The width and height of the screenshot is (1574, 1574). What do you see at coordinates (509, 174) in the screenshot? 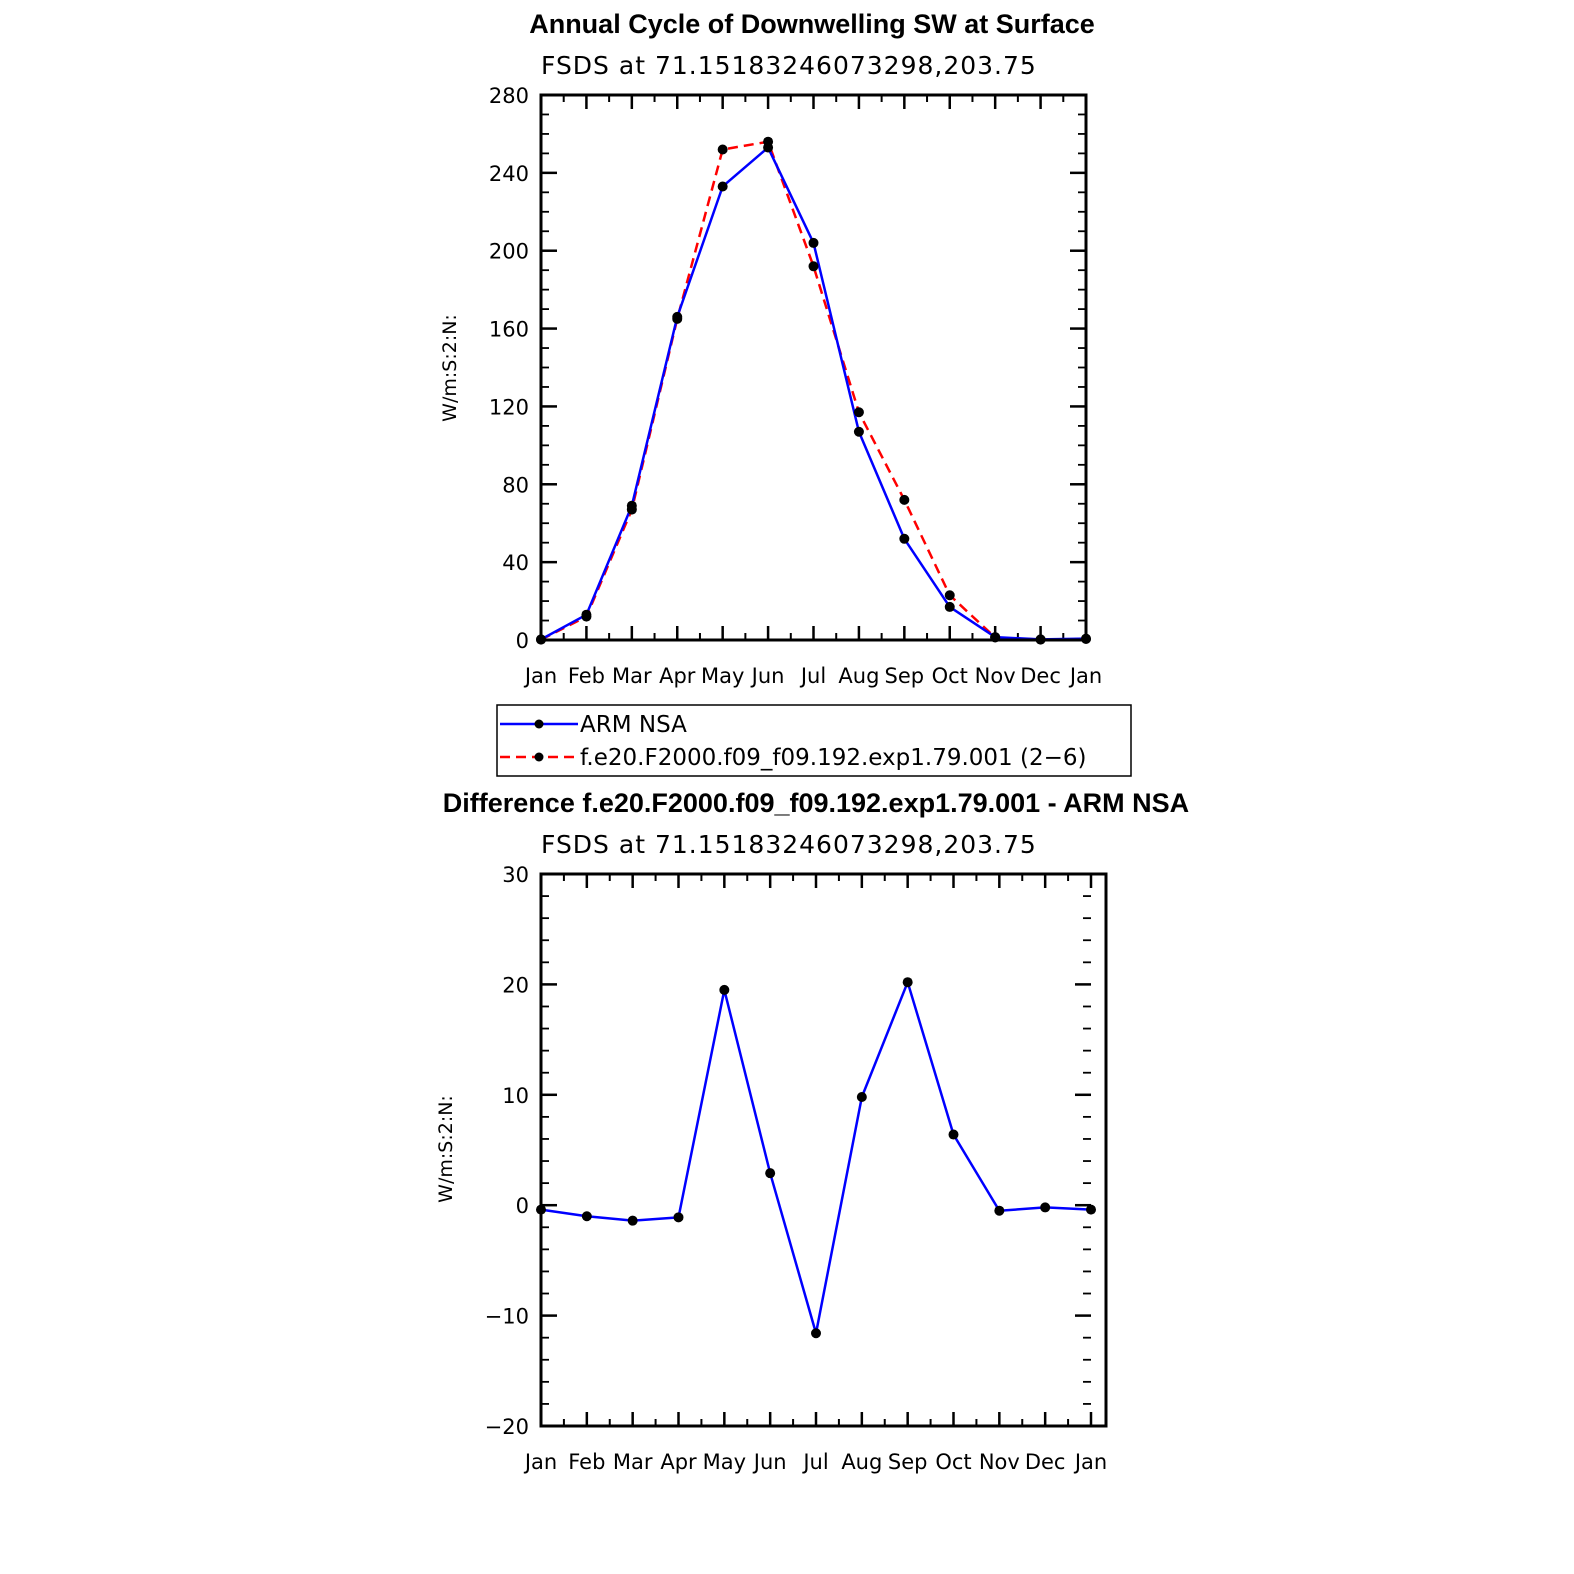
I see `y-tick-label: 240` at bounding box center [509, 174].